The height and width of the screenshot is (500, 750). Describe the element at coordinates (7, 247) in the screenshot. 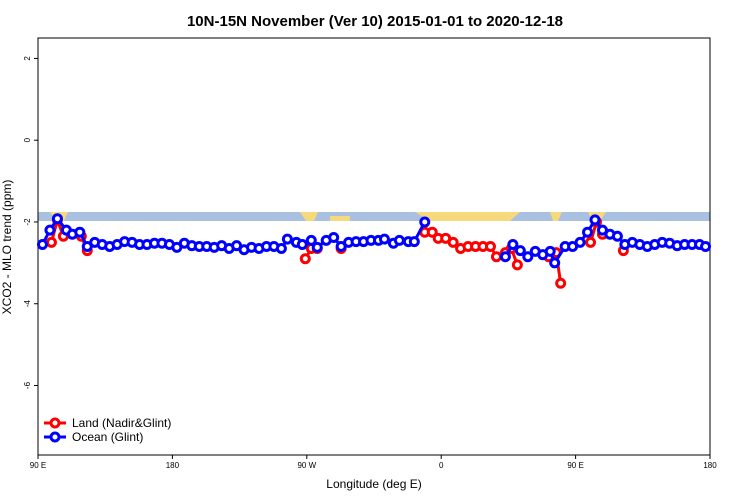

I see `y-axis-label: XCO2 - MLO trend (ppm)` at that location.